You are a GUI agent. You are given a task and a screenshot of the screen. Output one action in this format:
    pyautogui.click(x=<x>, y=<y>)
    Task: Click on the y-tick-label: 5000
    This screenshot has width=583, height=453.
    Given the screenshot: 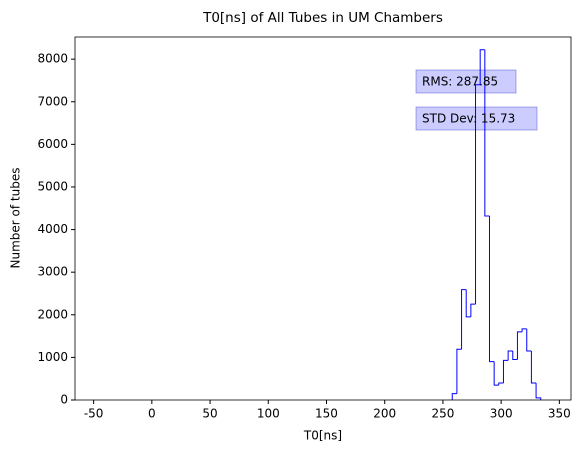 What is the action you would take?
    pyautogui.click(x=52, y=186)
    